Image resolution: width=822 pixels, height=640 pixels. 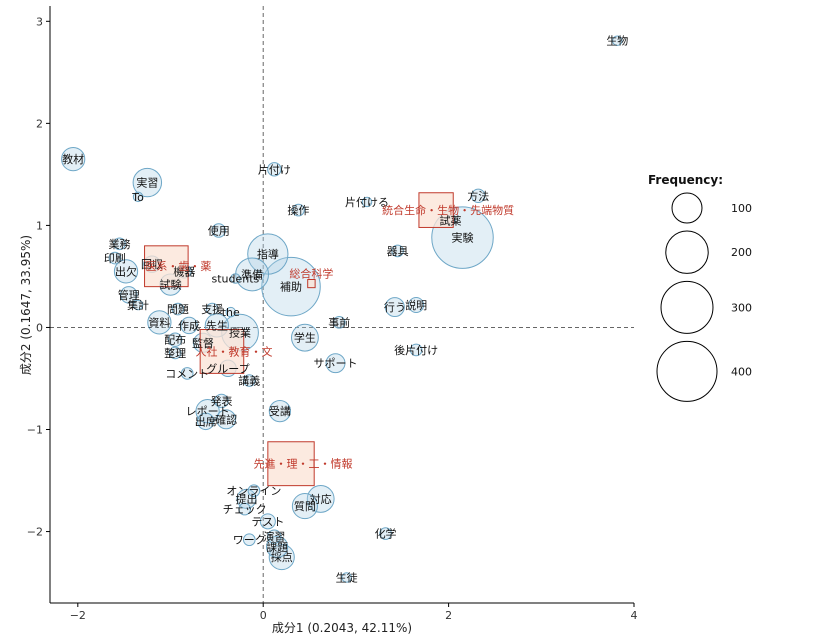 I want to click on bubble-出席, so click(x=206, y=421).